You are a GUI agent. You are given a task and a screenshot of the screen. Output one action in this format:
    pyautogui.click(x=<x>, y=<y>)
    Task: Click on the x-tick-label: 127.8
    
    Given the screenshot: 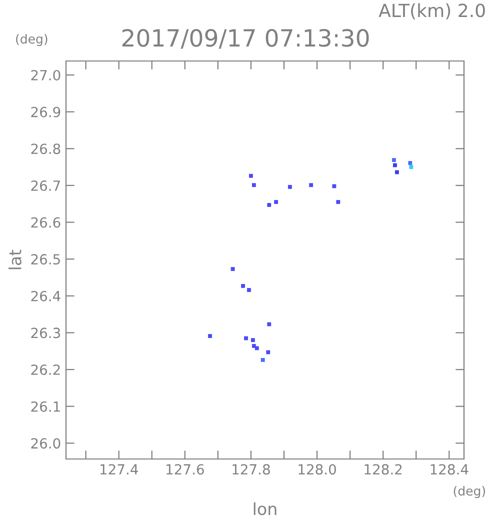 What is the action you would take?
    pyautogui.click(x=251, y=469)
    